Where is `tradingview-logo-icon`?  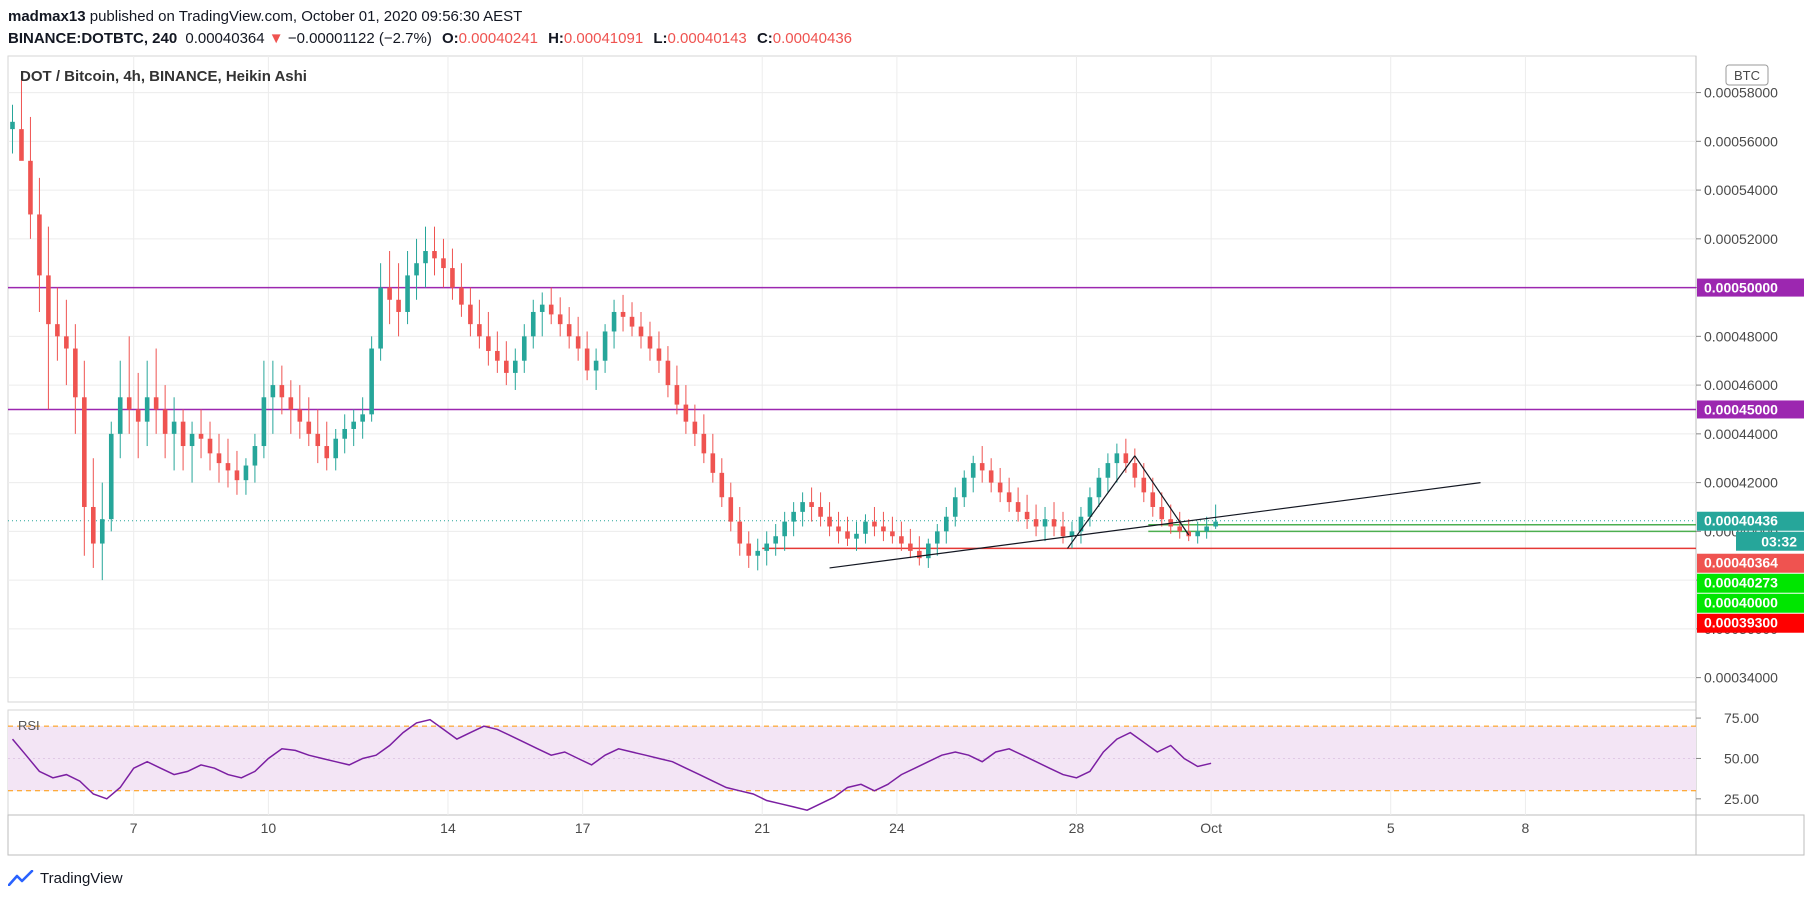 tradingview-logo-icon is located at coordinates (21, 878).